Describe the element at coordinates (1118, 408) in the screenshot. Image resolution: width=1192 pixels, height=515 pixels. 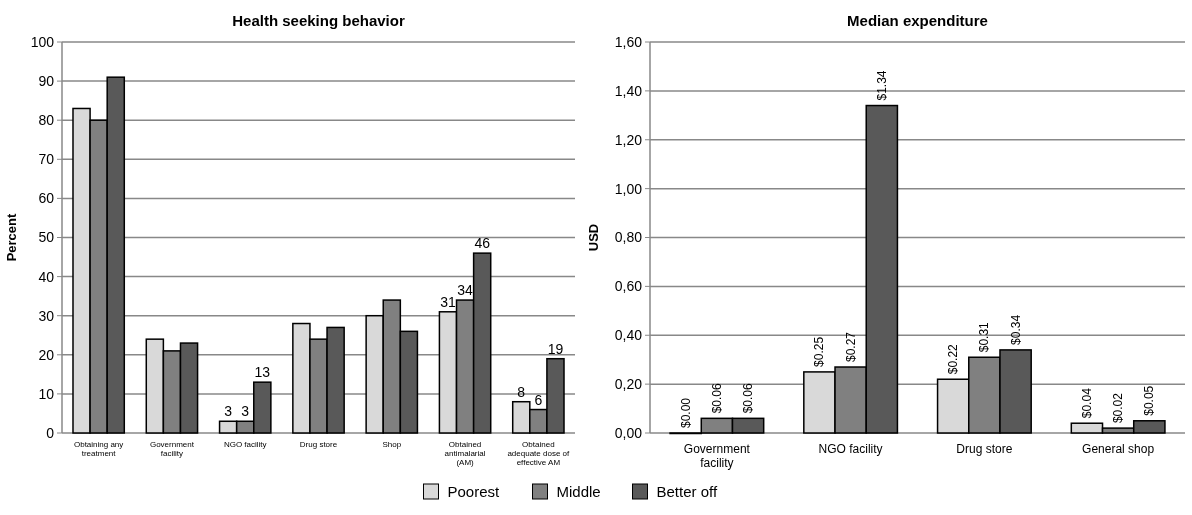
I see `data-label: $0.02` at that location.